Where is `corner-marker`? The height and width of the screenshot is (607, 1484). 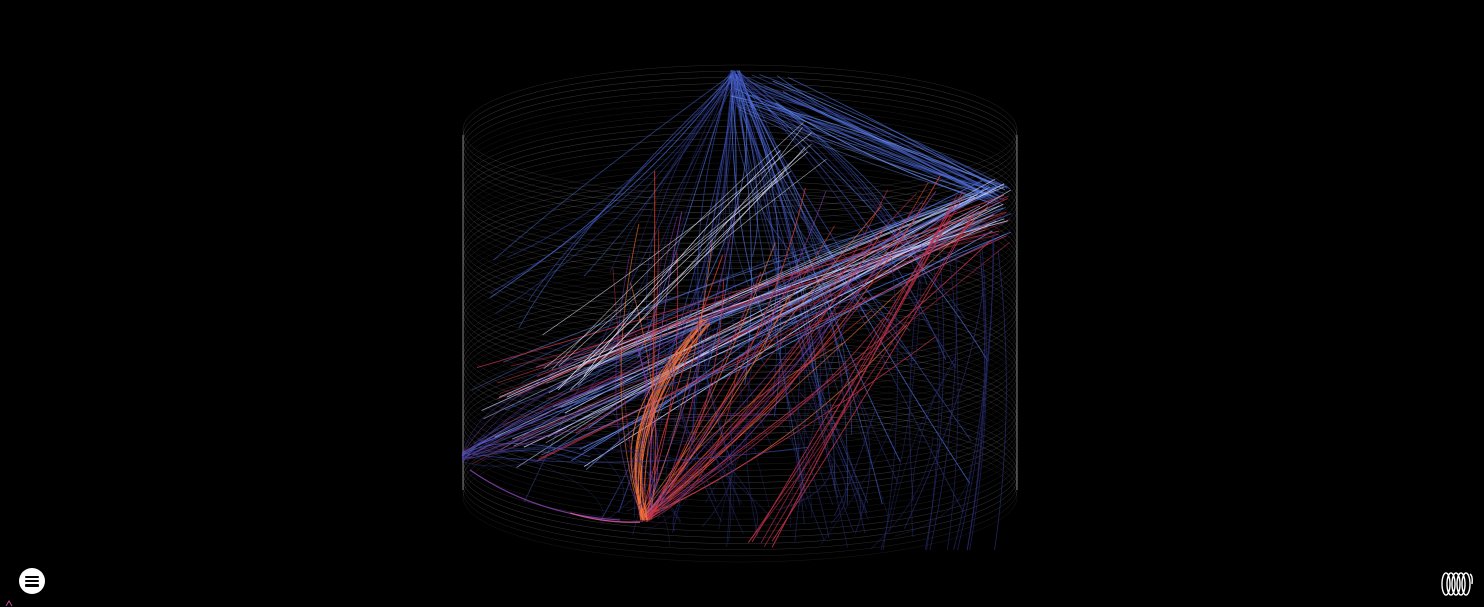 corner-marker is located at coordinates (9, 603).